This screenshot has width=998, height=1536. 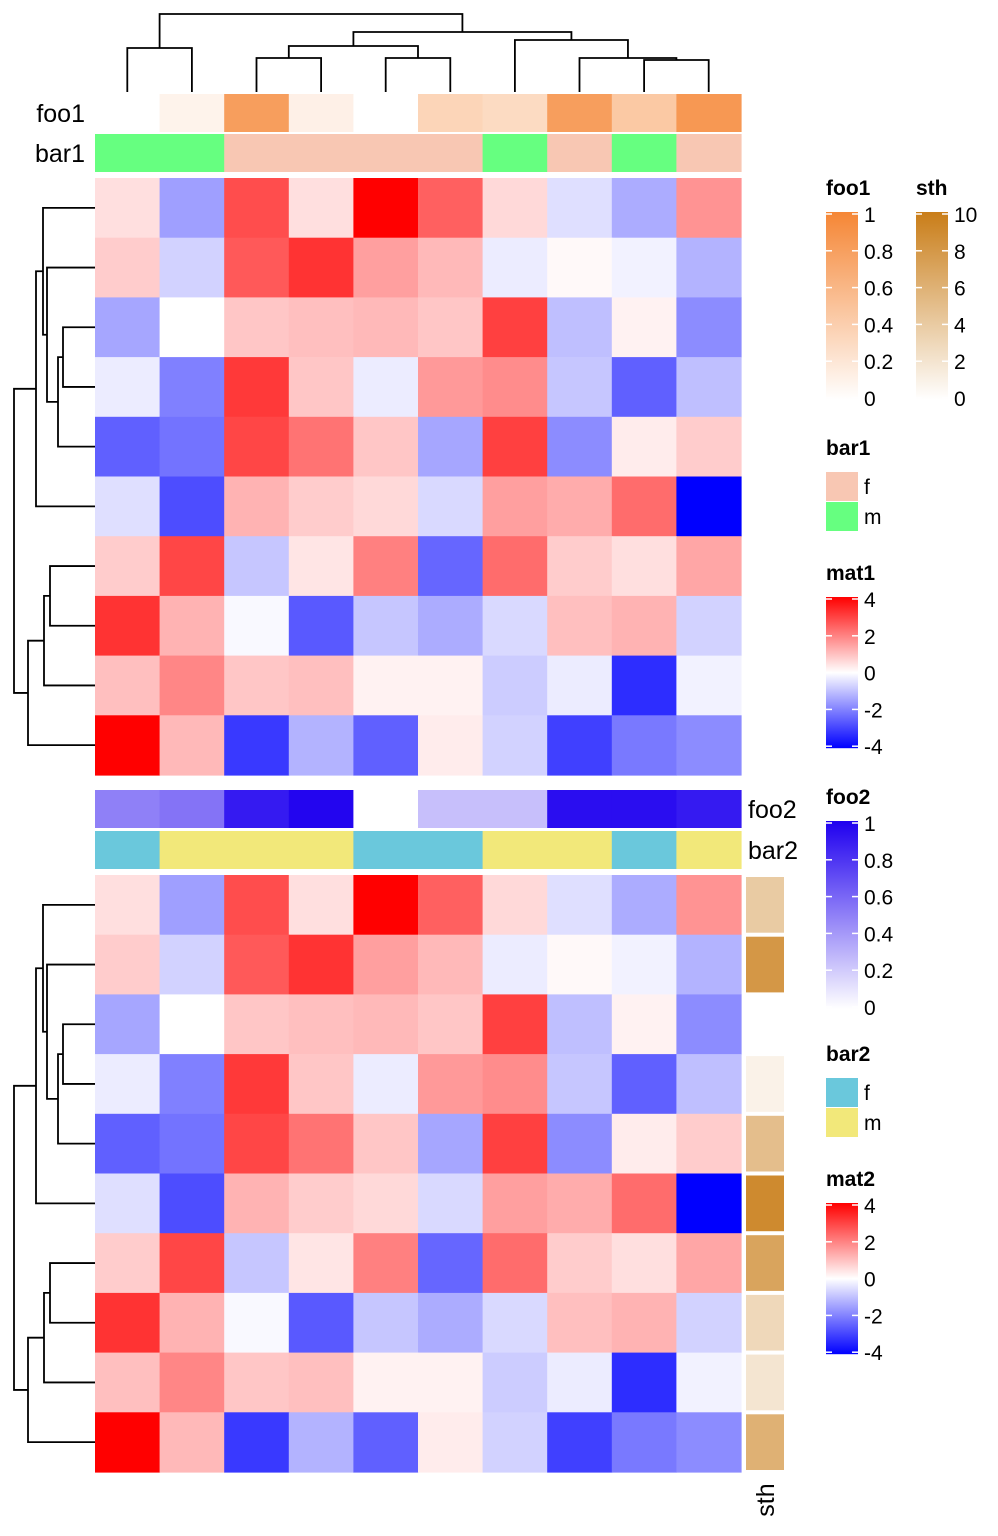 I want to click on foo2-anno-cell, so click(x=192, y=809).